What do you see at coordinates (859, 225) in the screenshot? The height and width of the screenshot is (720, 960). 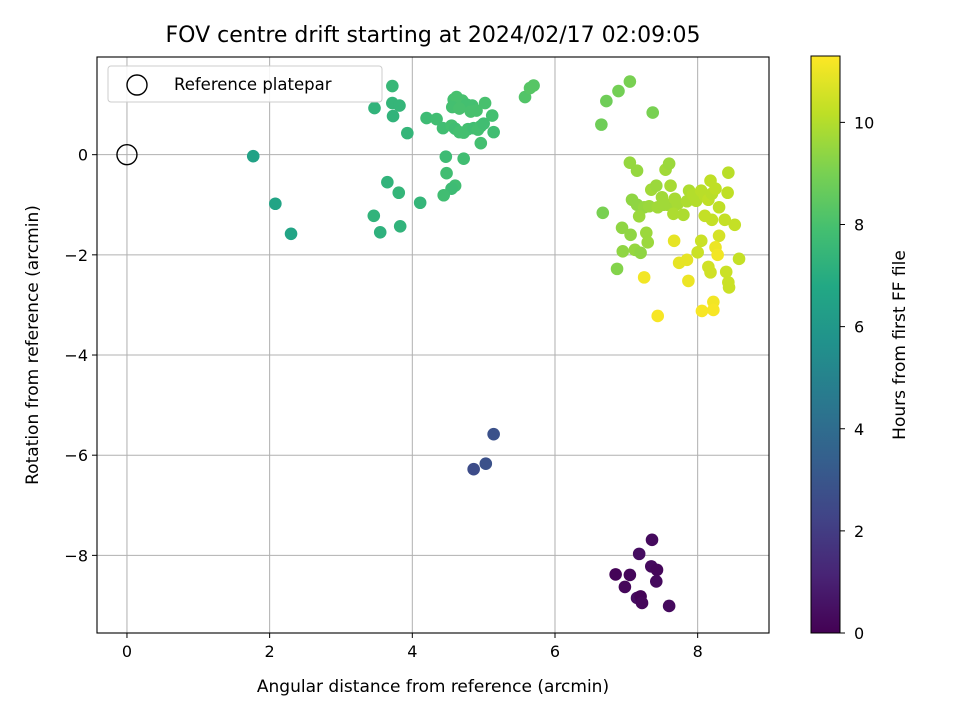 I see `colorbar-tick-label: 8` at bounding box center [859, 225].